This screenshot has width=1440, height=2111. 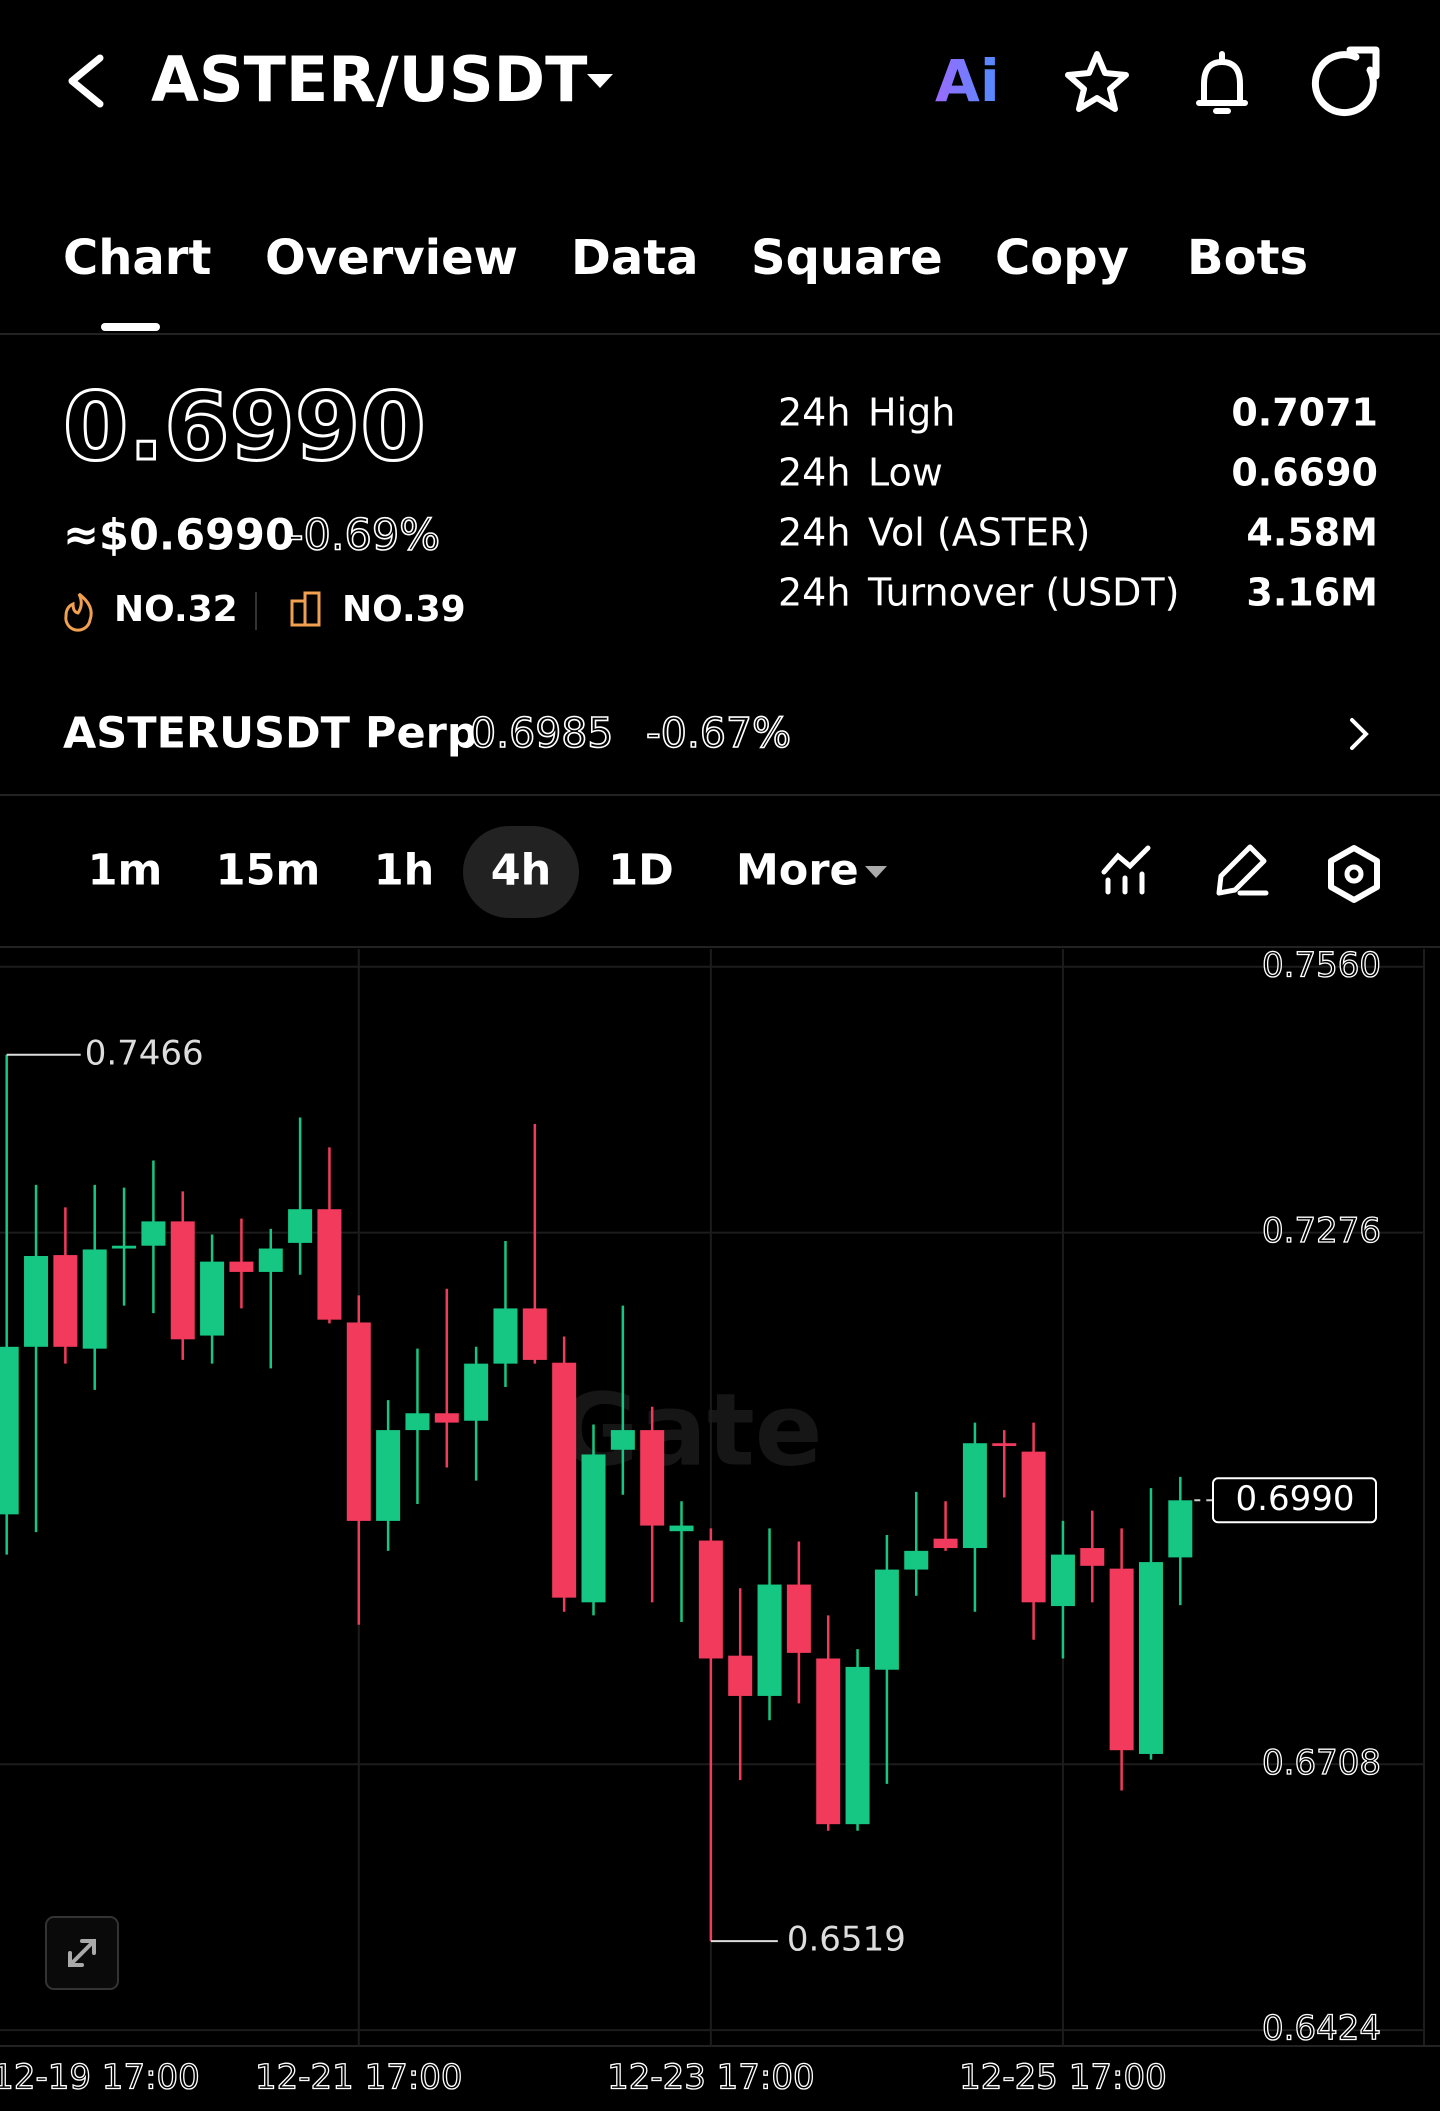 I want to click on interval: 1D, so click(x=641, y=871).